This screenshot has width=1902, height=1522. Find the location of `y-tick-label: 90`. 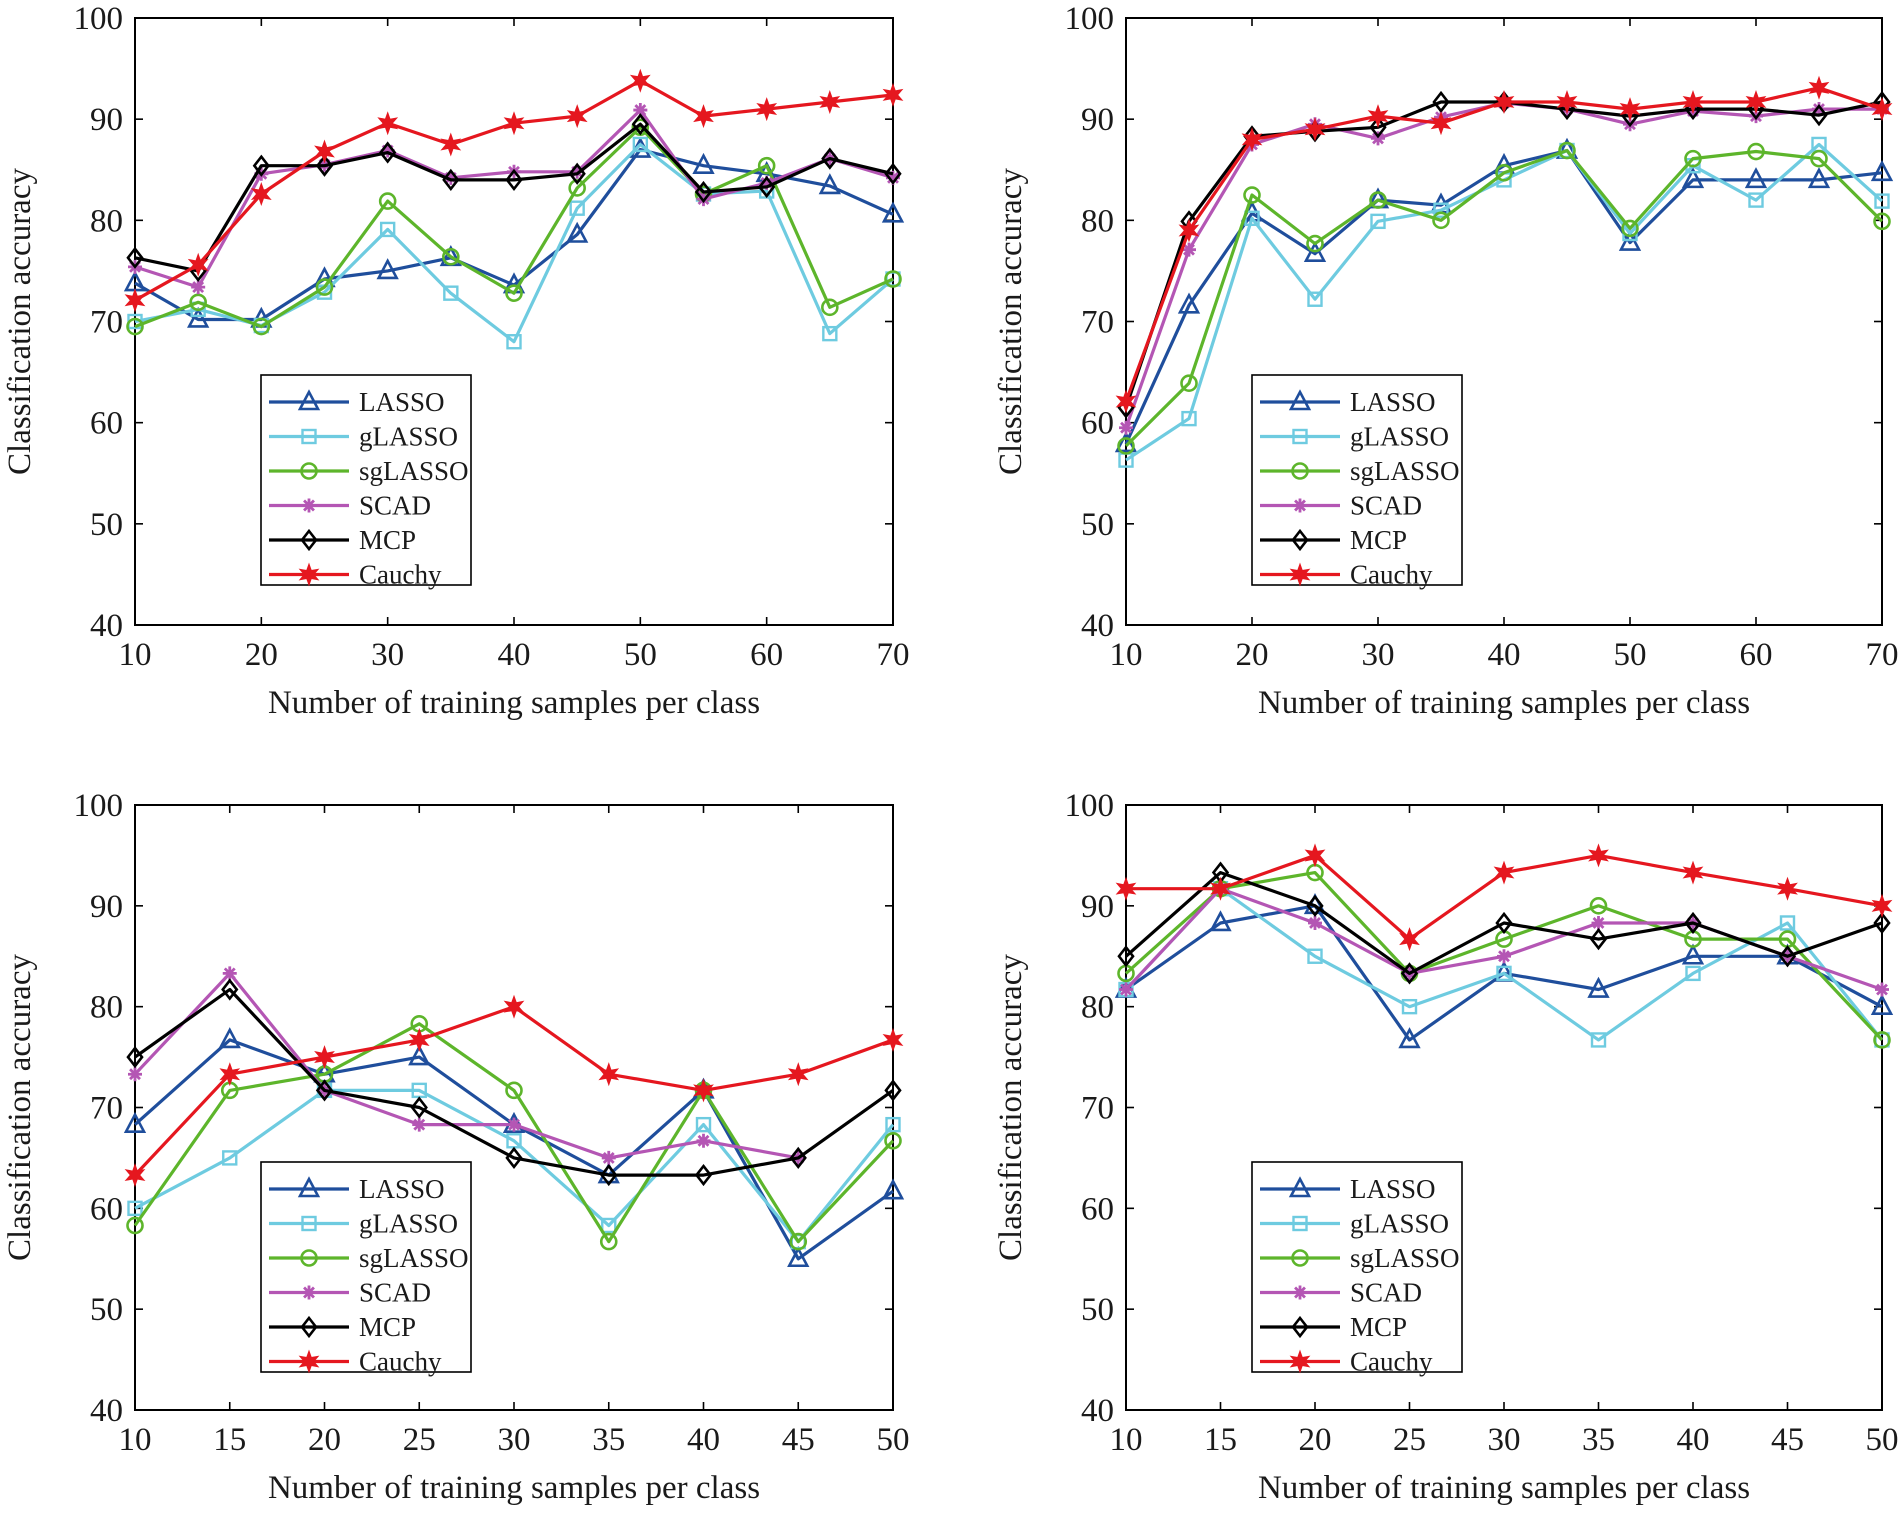

y-tick-label: 90 is located at coordinates (1097, 907).